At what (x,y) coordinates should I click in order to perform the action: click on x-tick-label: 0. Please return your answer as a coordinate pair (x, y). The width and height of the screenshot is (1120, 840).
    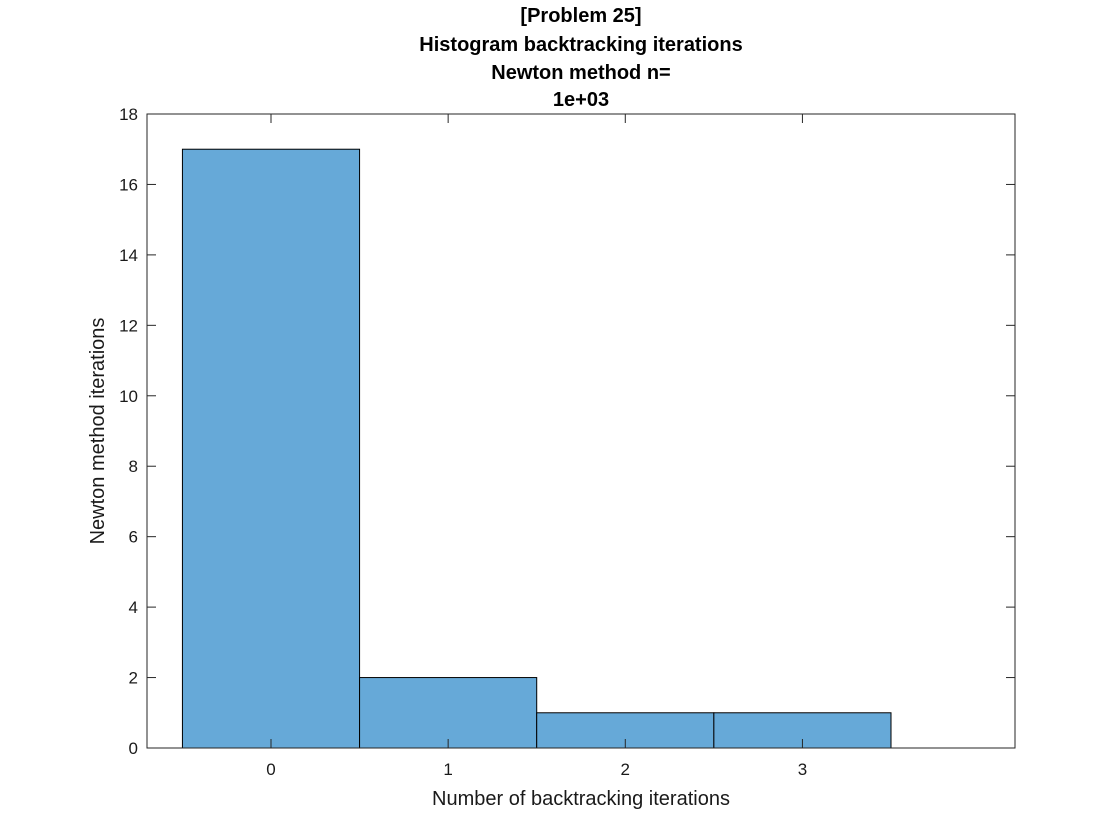
    Looking at the image, I should click on (270, 769).